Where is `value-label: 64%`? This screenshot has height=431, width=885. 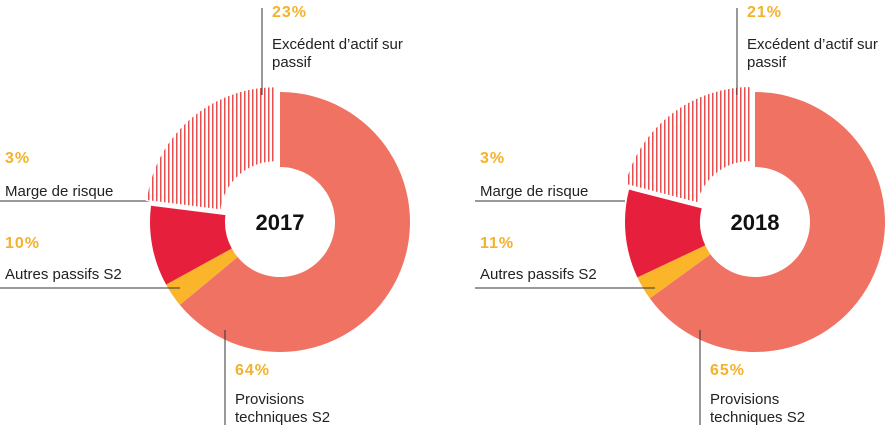
value-label: 64% is located at coordinates (253, 370).